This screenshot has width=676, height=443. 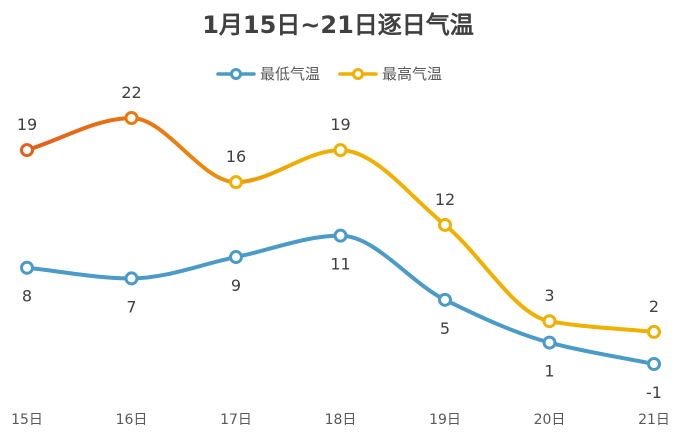 What do you see at coordinates (131, 92) in the screenshot?
I see `data-label: 22` at bounding box center [131, 92].